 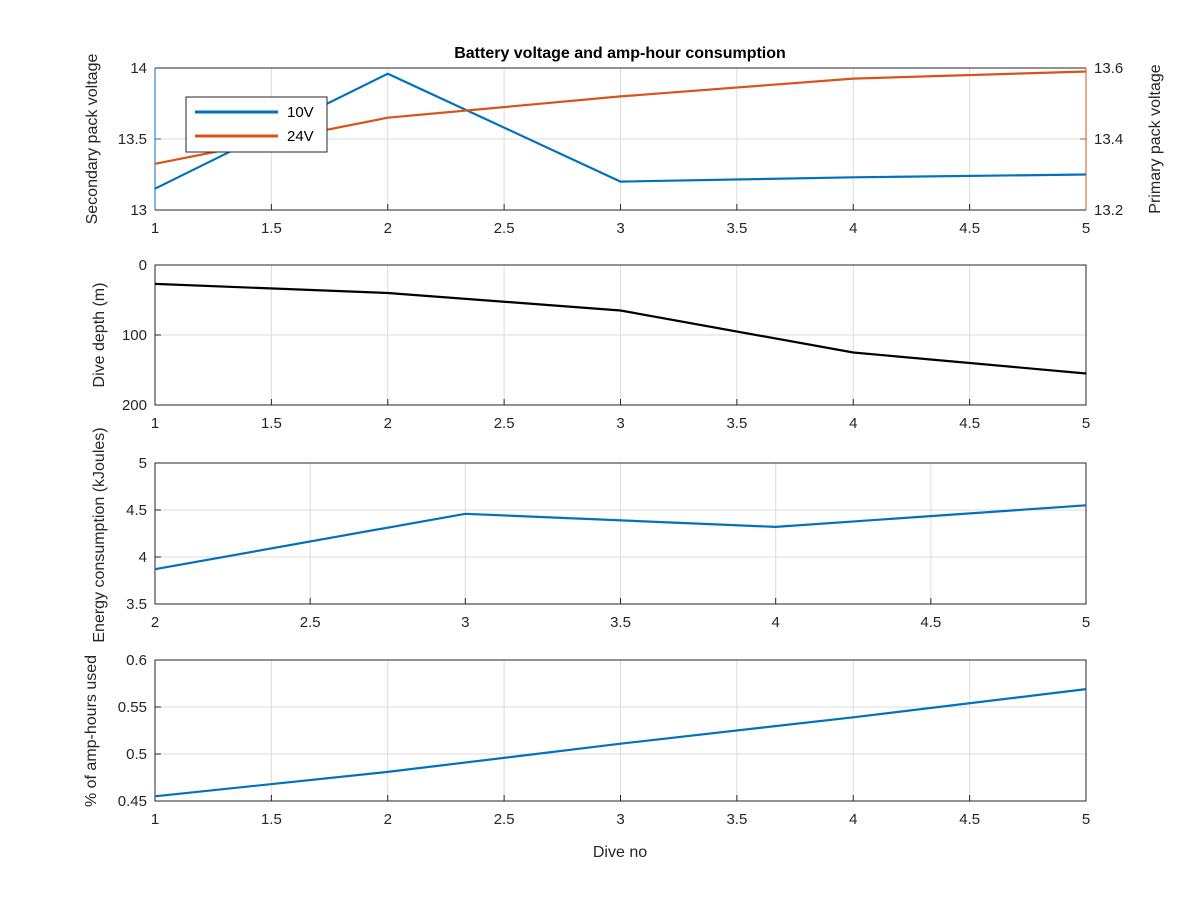 I want to click on y-axis-label-amphours: % of amp-hours used, so click(x=91, y=731).